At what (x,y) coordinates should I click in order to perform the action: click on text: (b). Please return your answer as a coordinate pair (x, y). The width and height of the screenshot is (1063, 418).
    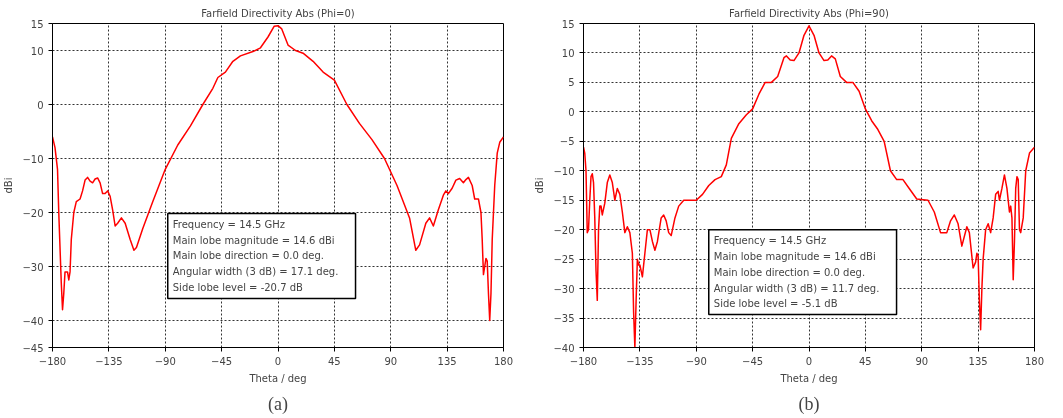
    Looking at the image, I should click on (809, 404).